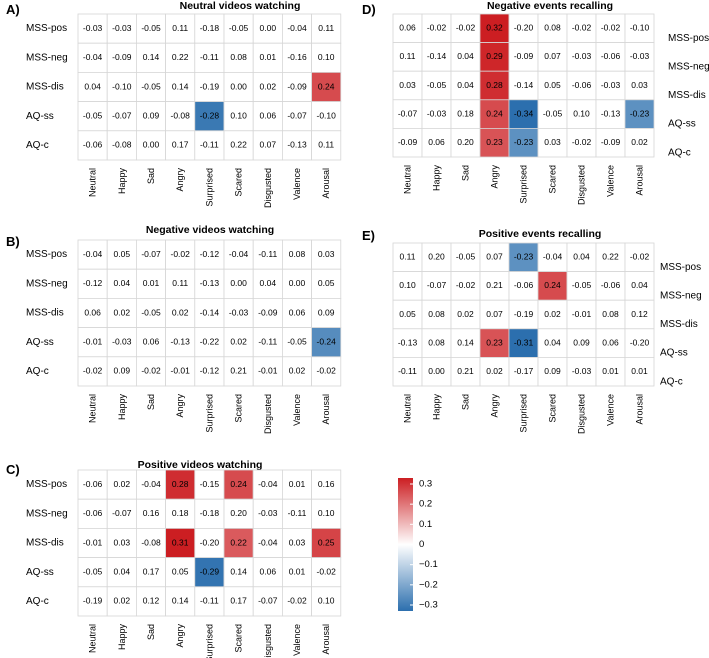 The image size is (709, 658). What do you see at coordinates (210, 312) in the screenshot?
I see `cell-value: -0.14` at bounding box center [210, 312].